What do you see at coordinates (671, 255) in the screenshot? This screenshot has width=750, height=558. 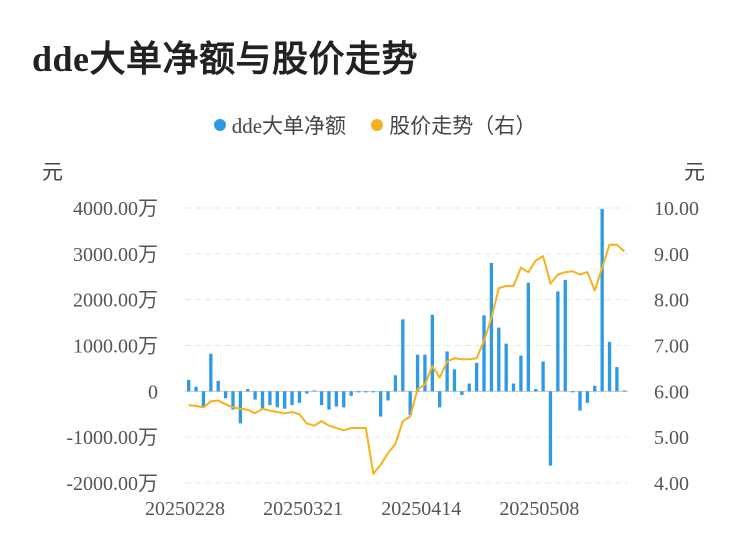 I see `y-right-tick-label: 9.00` at bounding box center [671, 255].